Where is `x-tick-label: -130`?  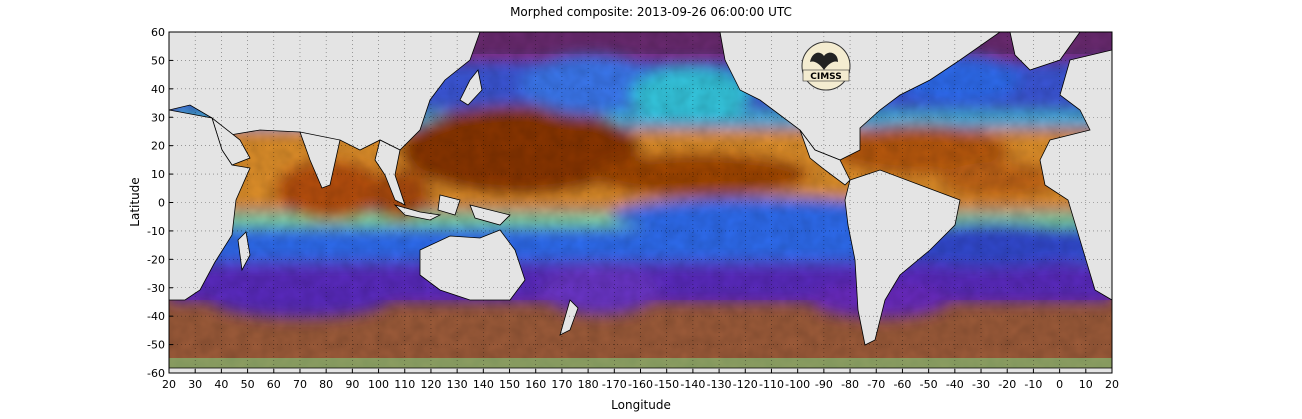 x-tick-label: -130 is located at coordinates (719, 384).